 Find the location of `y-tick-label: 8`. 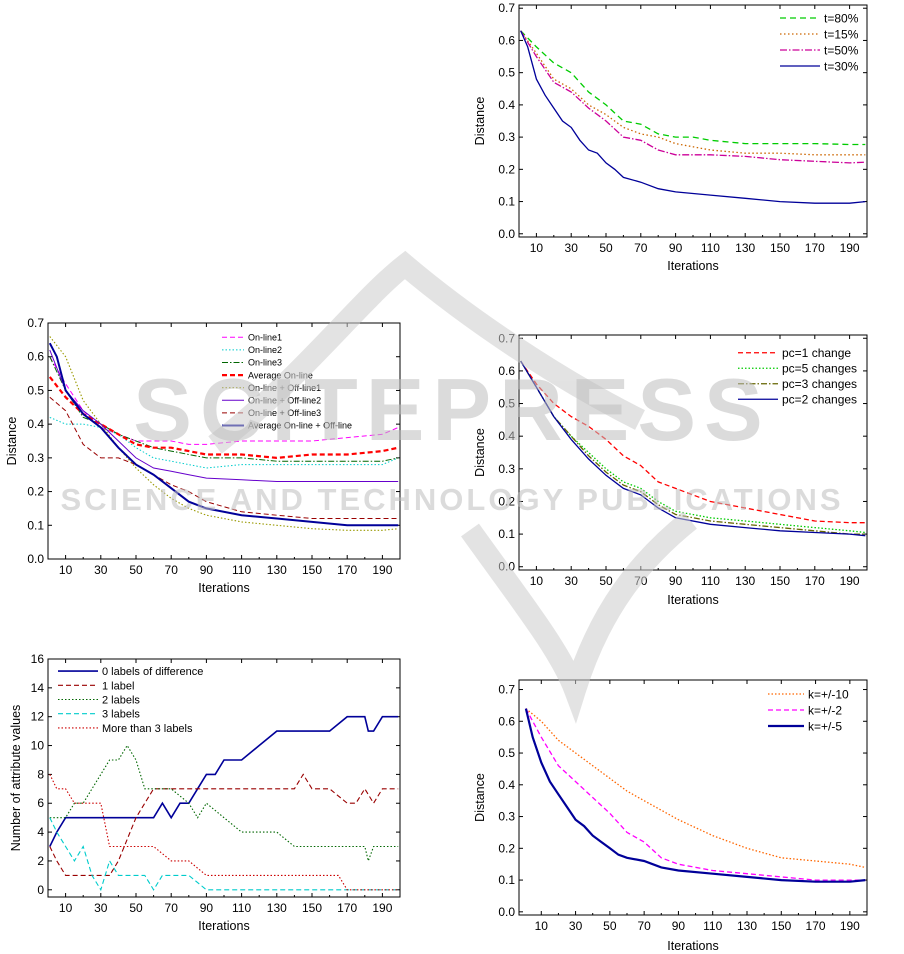

y-tick-label: 8 is located at coordinates (40, 774).